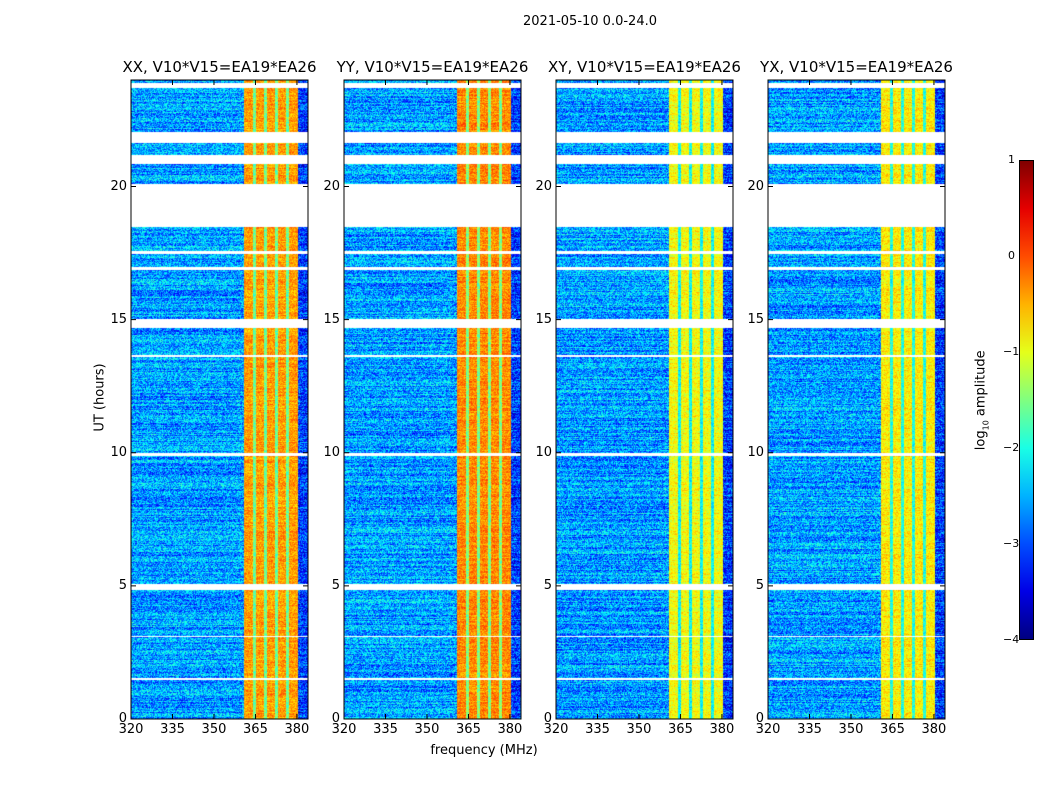  What do you see at coordinates (1011, 543) in the screenshot?
I see `colorbar-tick-label: −3` at bounding box center [1011, 543].